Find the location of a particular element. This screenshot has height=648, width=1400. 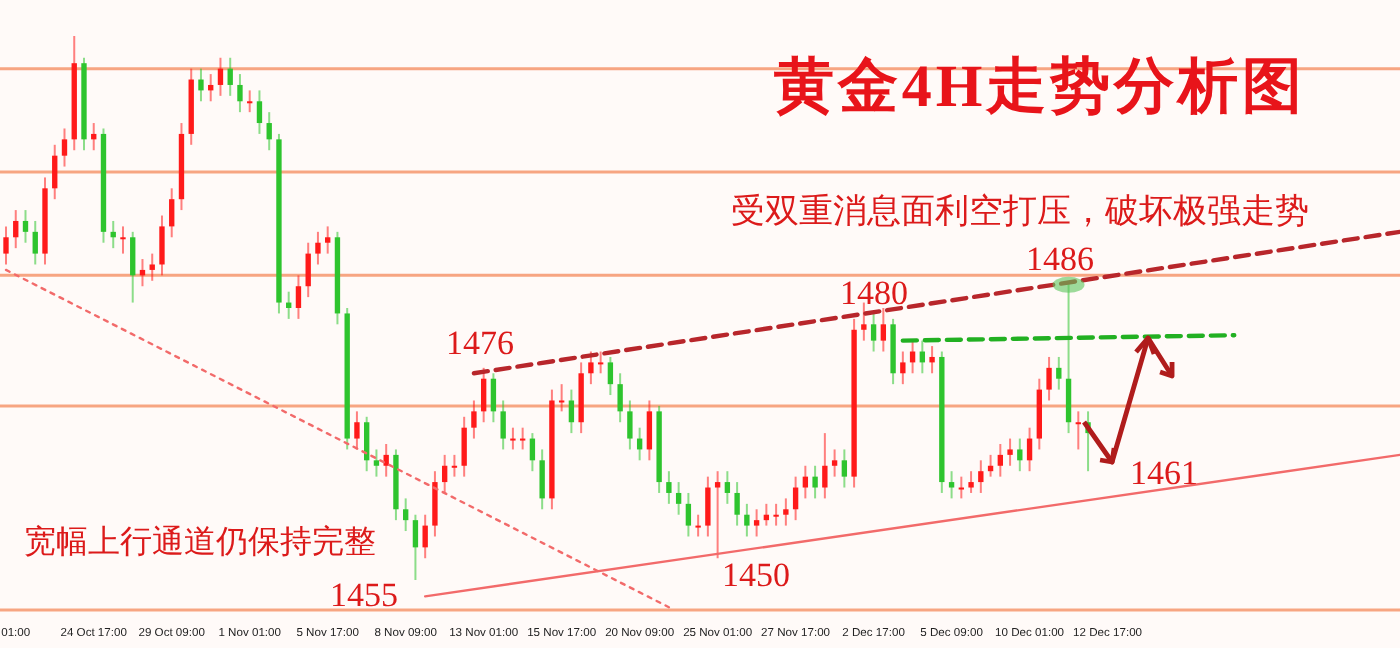

annotation: 1461 is located at coordinates (1164, 473).